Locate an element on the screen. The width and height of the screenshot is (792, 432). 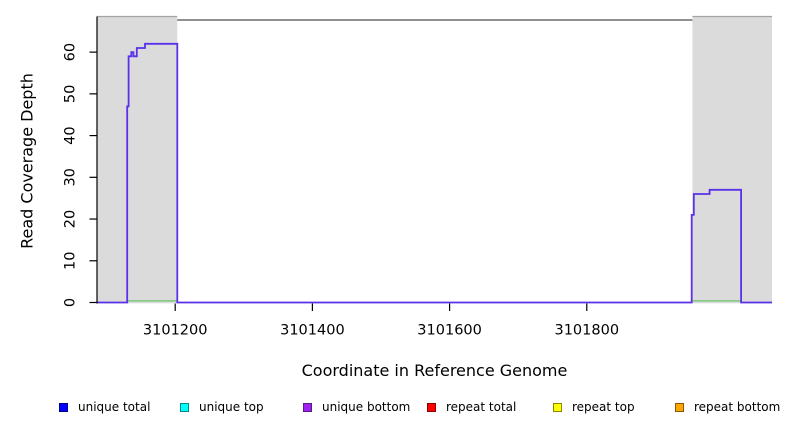
legend-item-unique-top: unique top is located at coordinates (222, 407).